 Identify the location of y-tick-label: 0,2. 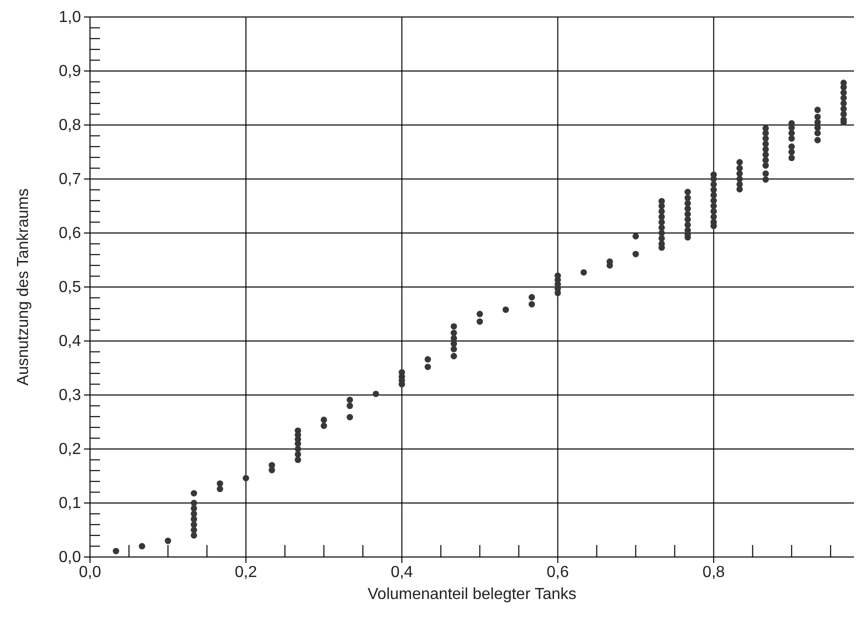
(70, 449).